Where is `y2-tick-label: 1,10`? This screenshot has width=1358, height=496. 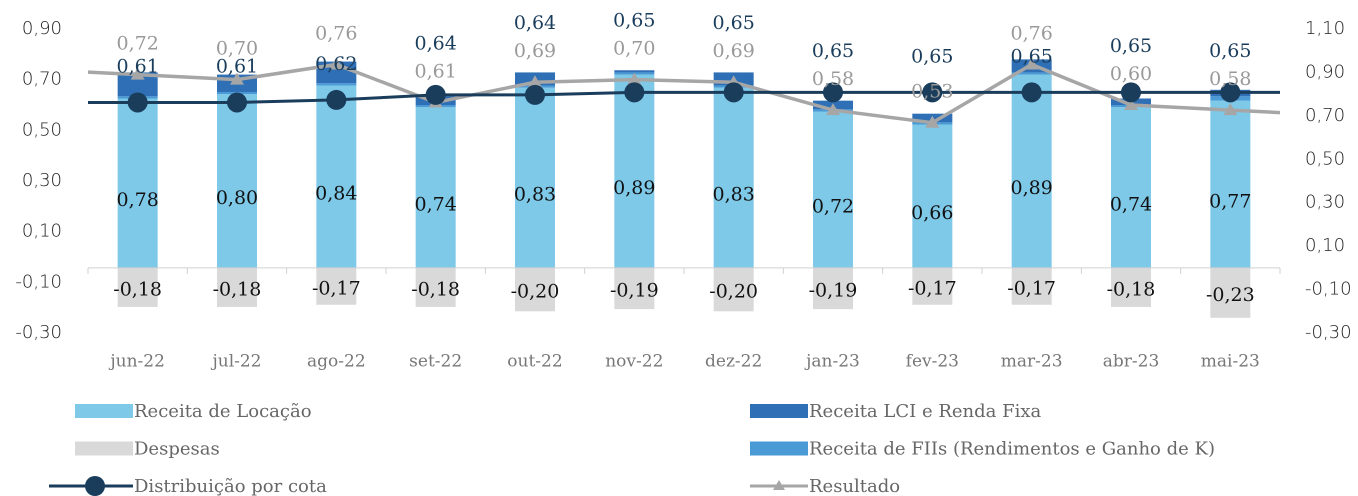
y2-tick-label: 1,10 is located at coordinates (1325, 28).